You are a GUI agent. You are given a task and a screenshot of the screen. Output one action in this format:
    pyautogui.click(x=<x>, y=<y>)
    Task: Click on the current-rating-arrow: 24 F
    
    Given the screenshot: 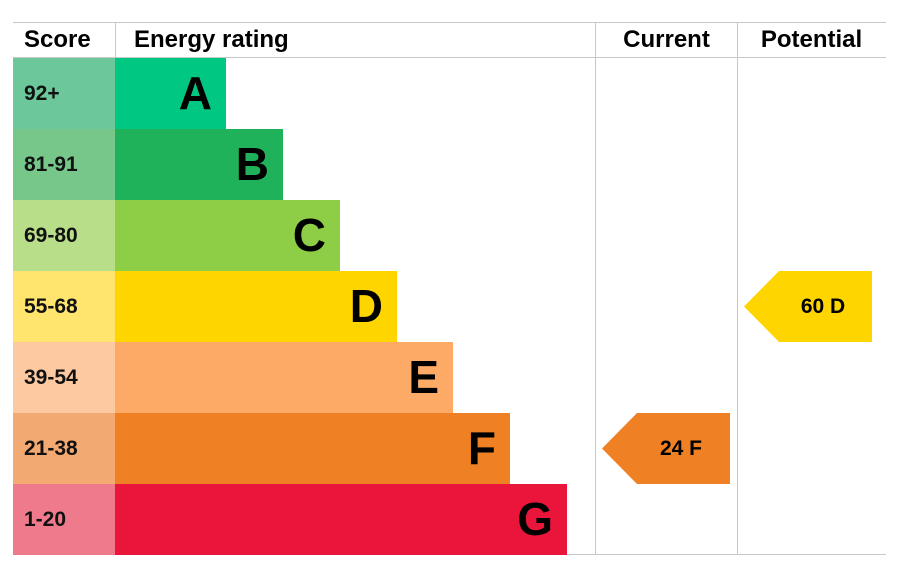 What is the action you would take?
    pyautogui.click(x=666, y=448)
    